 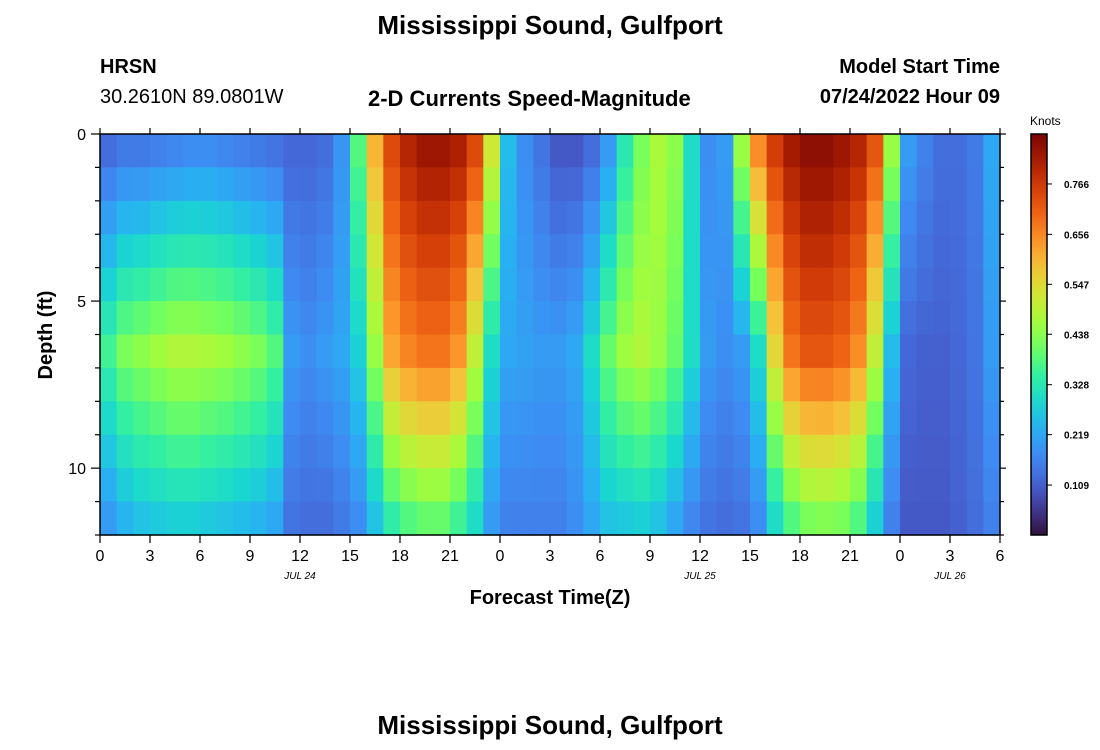 I want to click on x-tick-label: 3, so click(x=550, y=556).